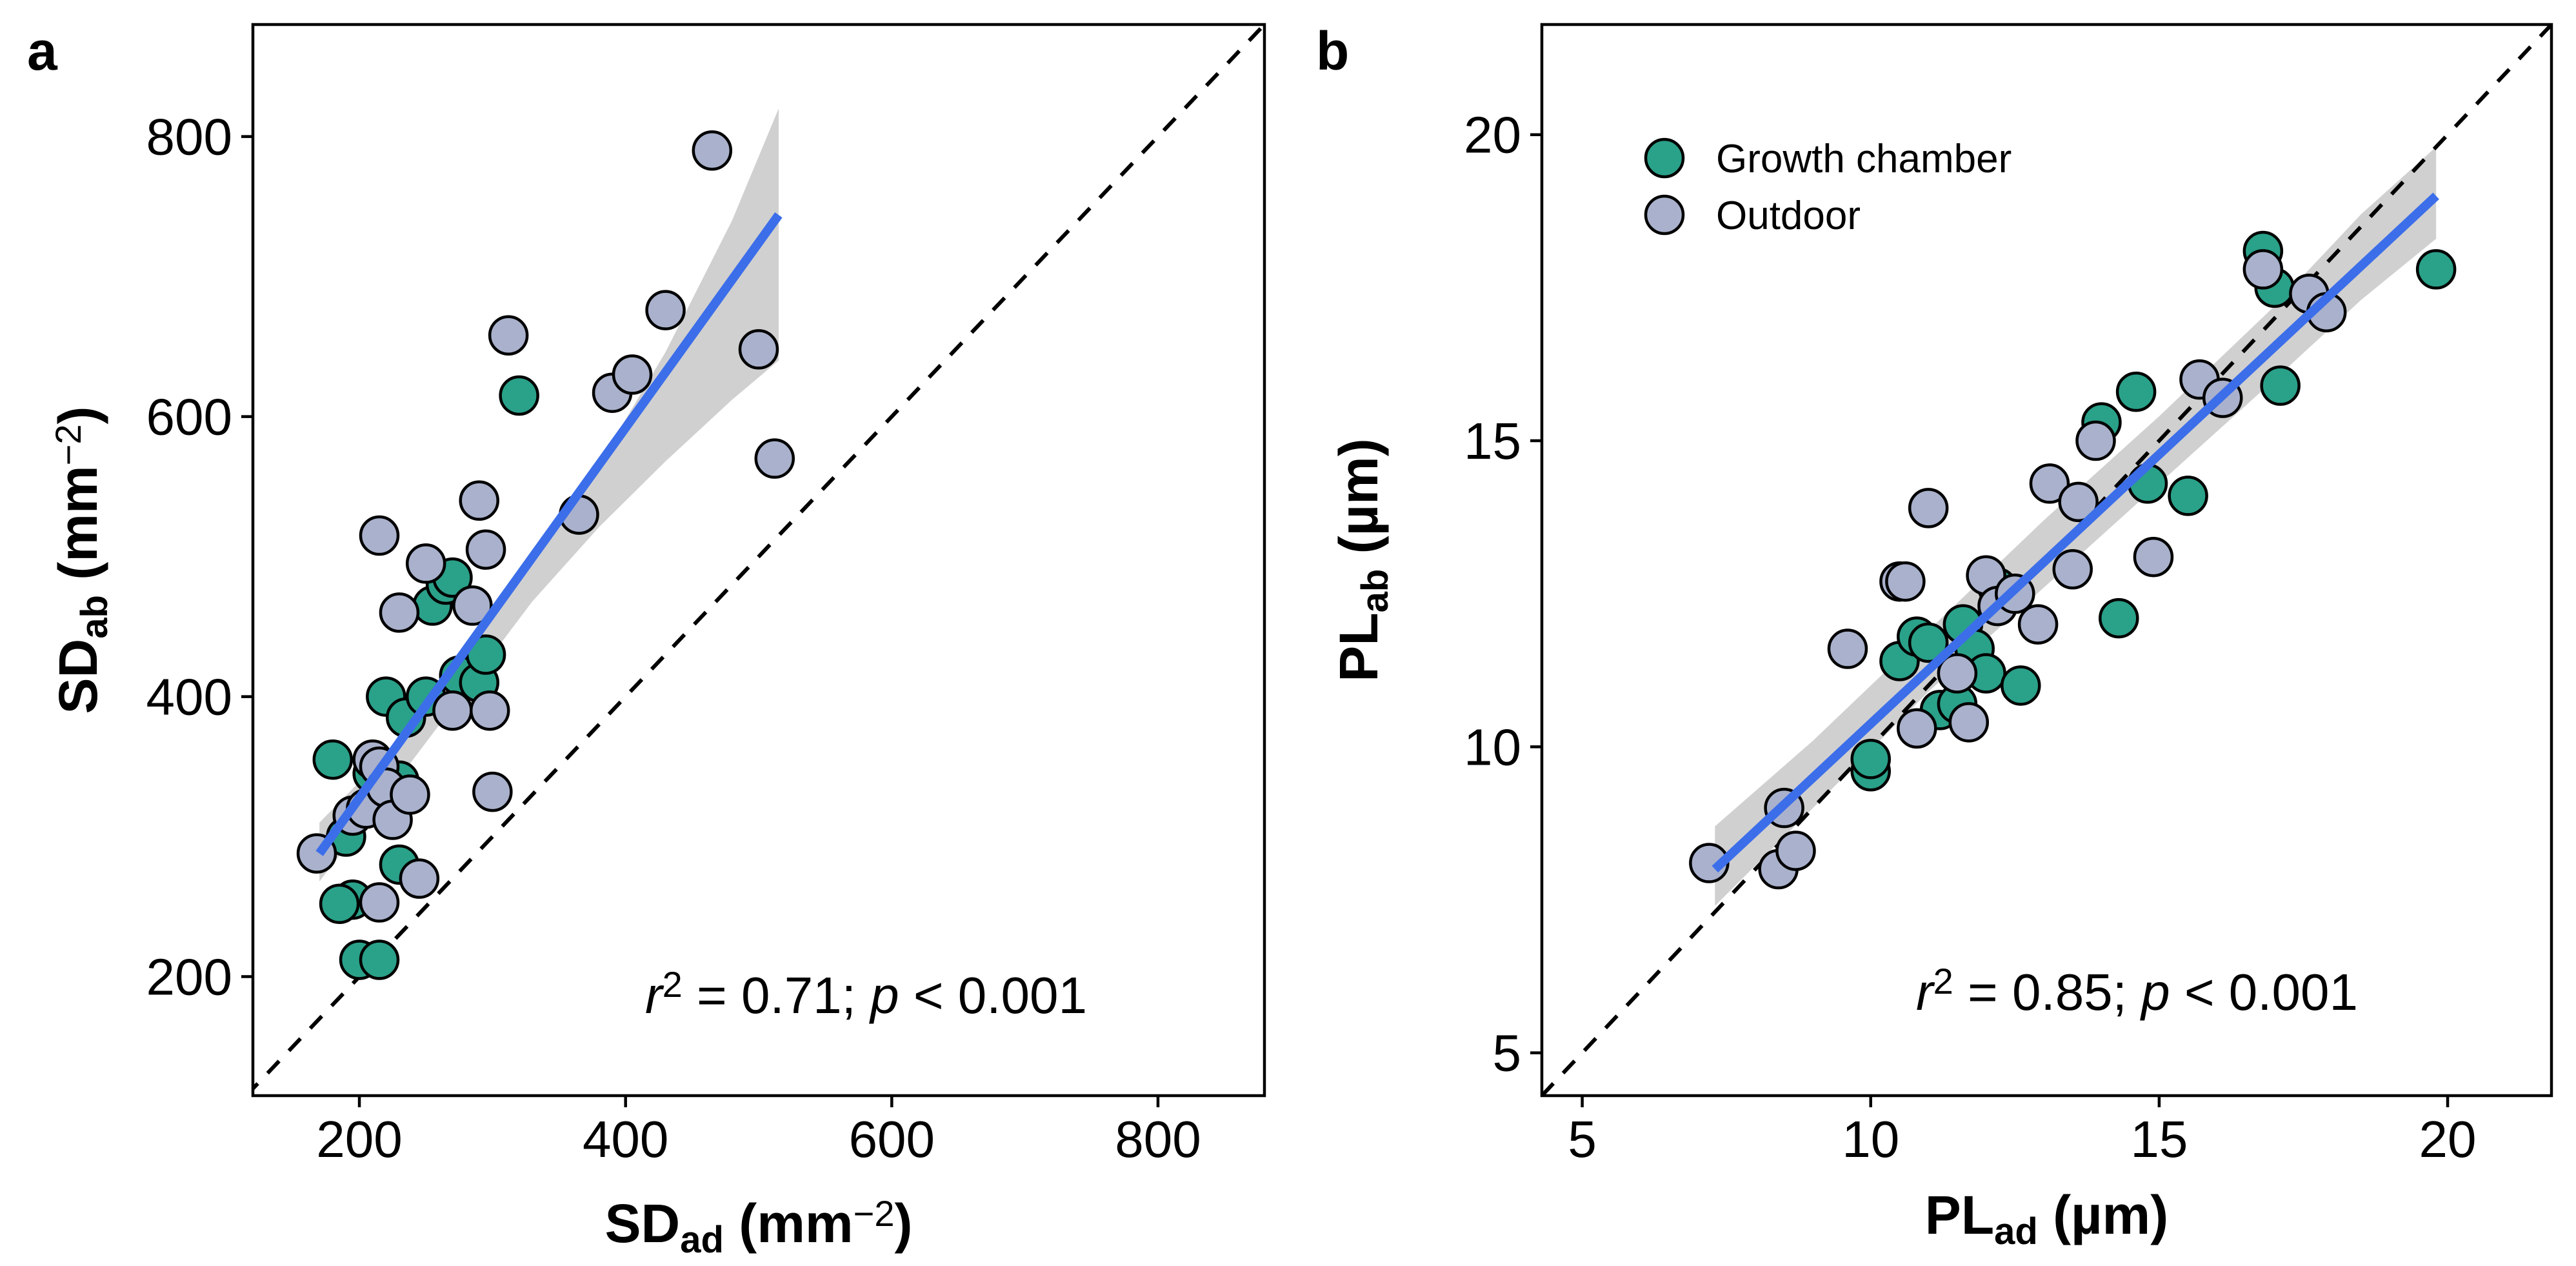 The height and width of the screenshot is (1266, 2576). What do you see at coordinates (2159, 1139) in the screenshot?
I see `x-tick-label: 15` at bounding box center [2159, 1139].